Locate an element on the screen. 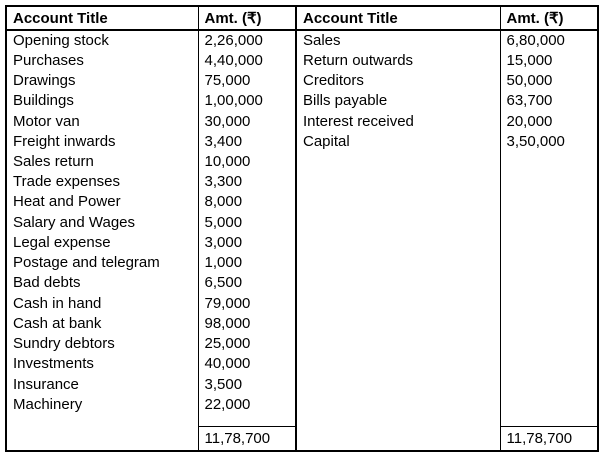 This screenshot has width=603, height=458. table-row: Heat and Power 8,000 is located at coordinates (302, 202).